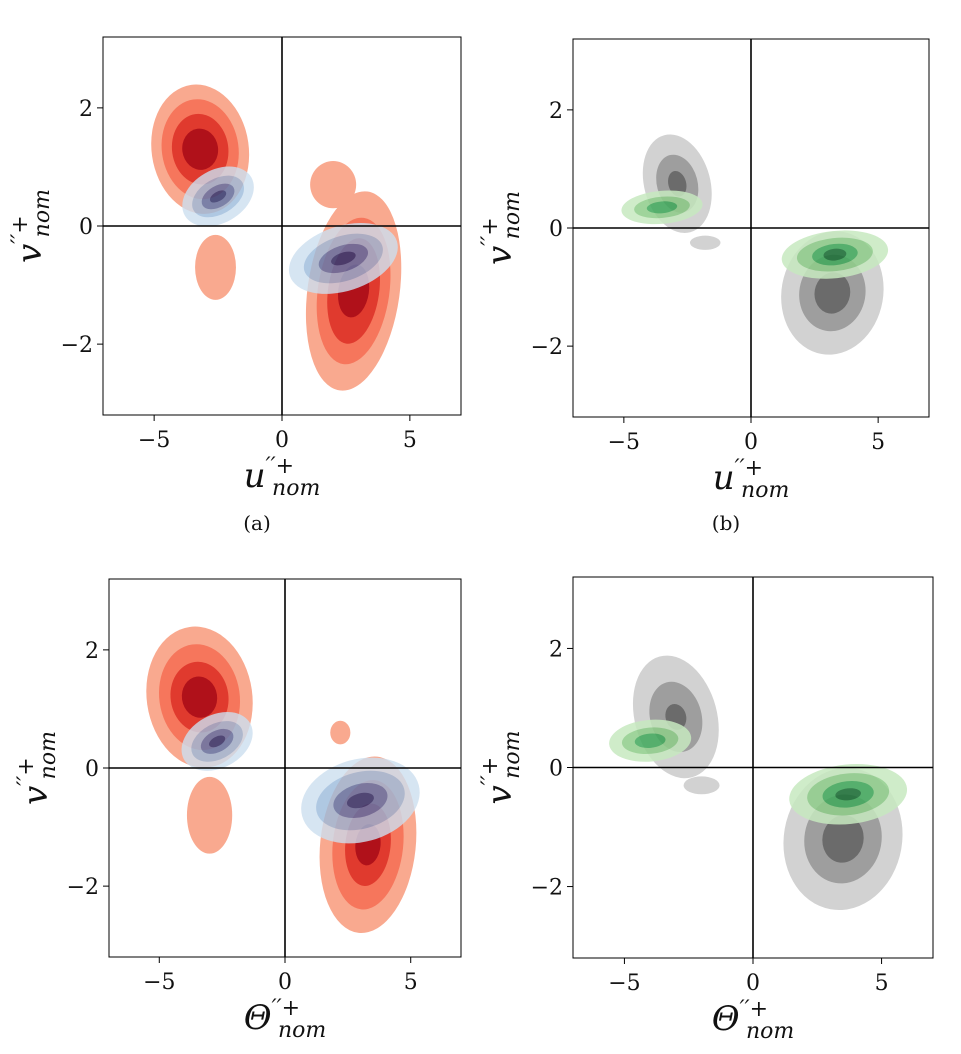 The image size is (961, 1054). What do you see at coordinates (726, 523) in the screenshot?
I see `panel-caption: (b)` at bounding box center [726, 523].